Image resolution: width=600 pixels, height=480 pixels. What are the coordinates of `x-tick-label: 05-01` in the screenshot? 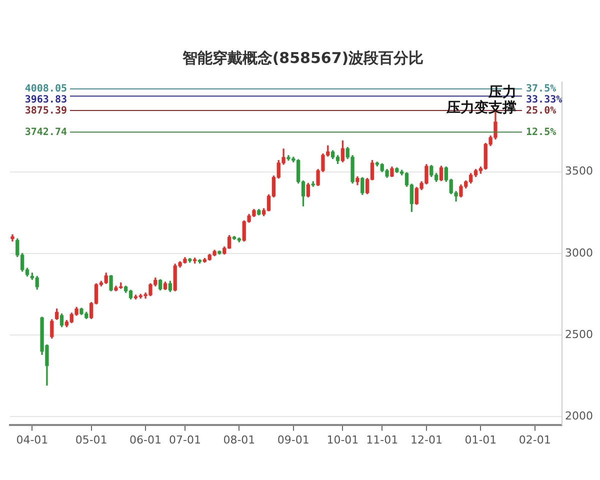 It's located at (91, 439).